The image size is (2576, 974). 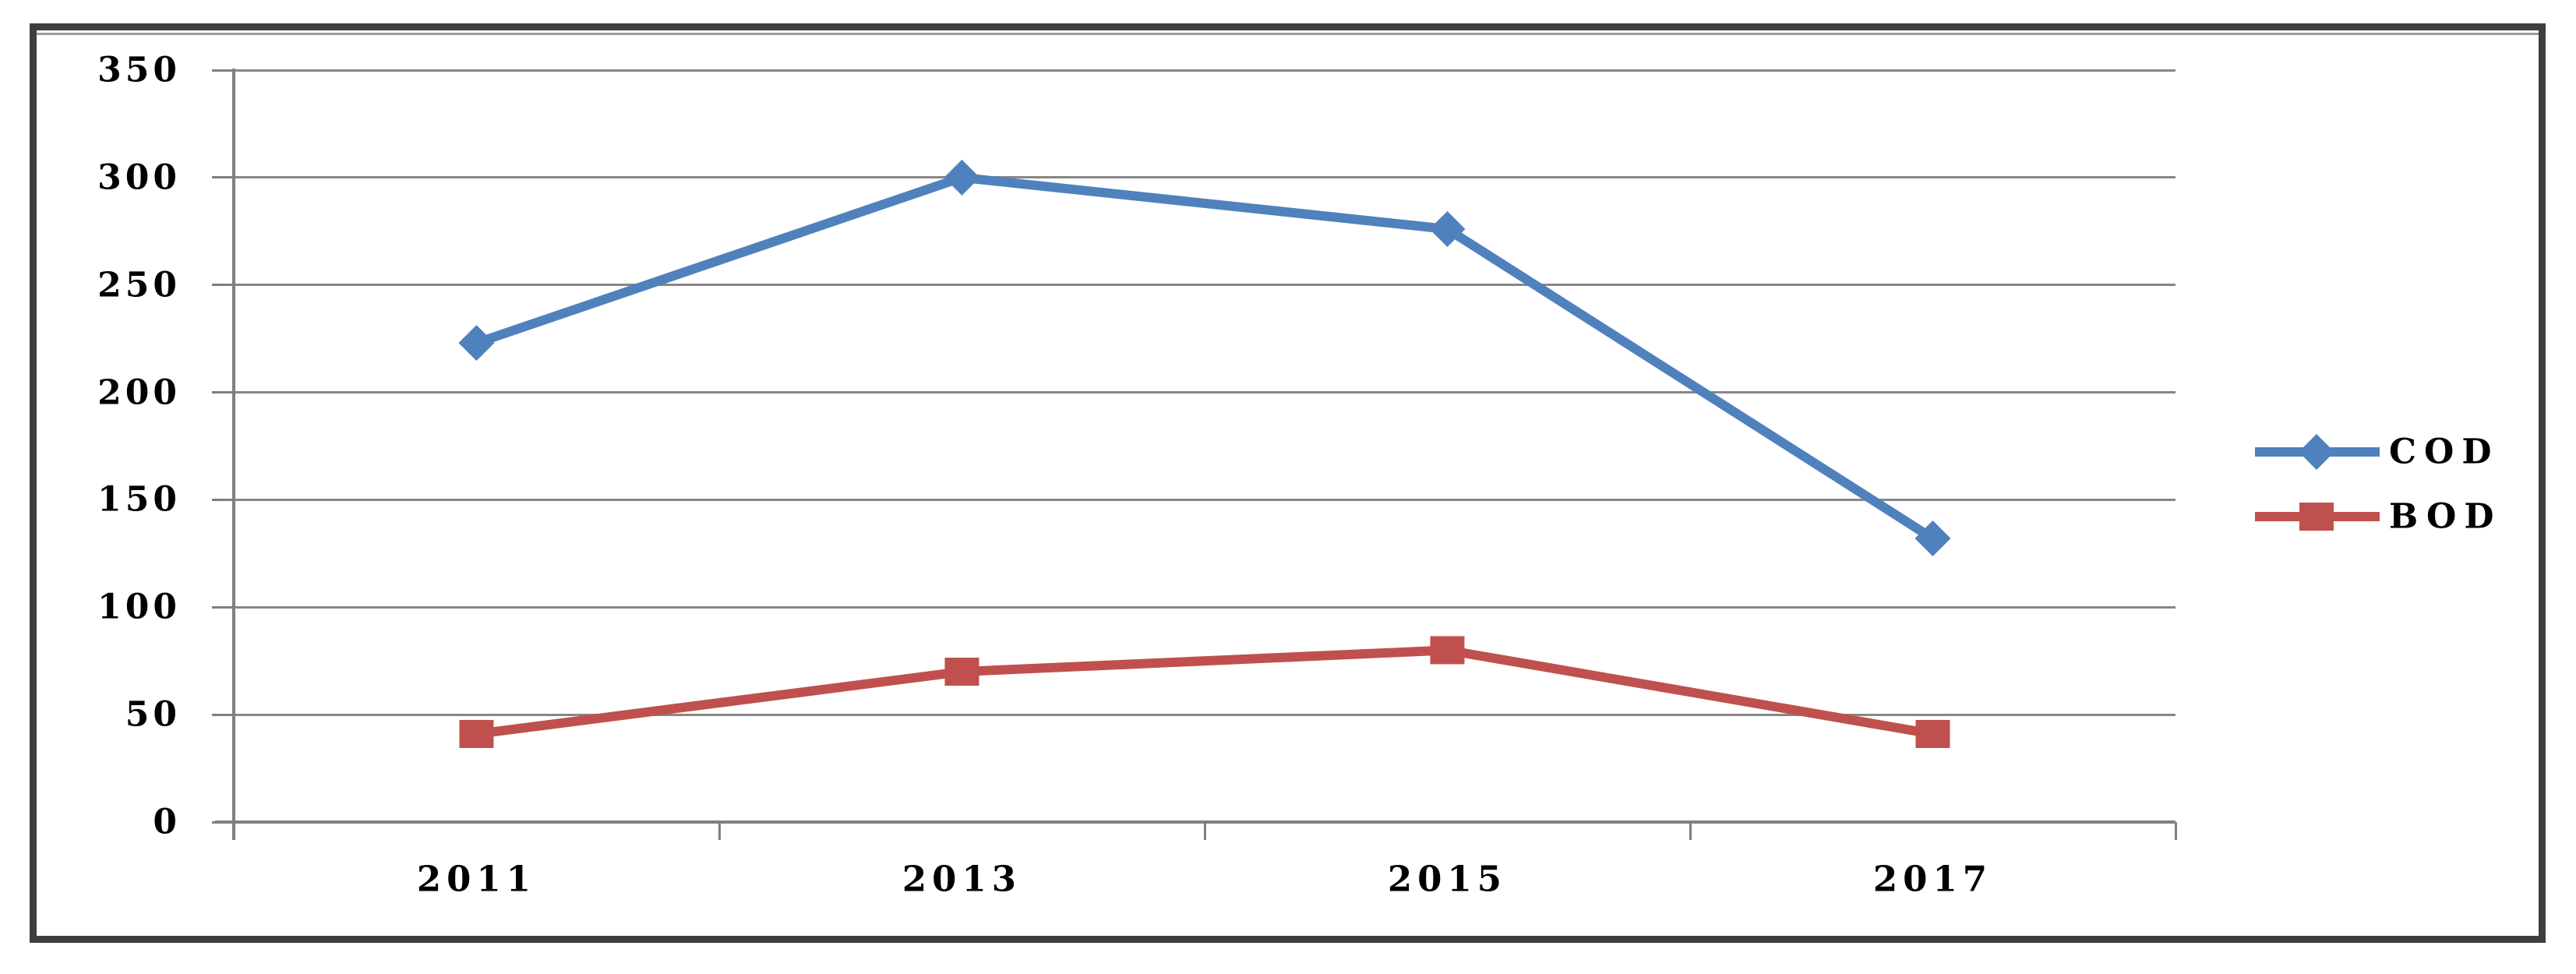 What do you see at coordinates (139, 393) in the screenshot?
I see `y-tick-label-200: 200` at bounding box center [139, 393].